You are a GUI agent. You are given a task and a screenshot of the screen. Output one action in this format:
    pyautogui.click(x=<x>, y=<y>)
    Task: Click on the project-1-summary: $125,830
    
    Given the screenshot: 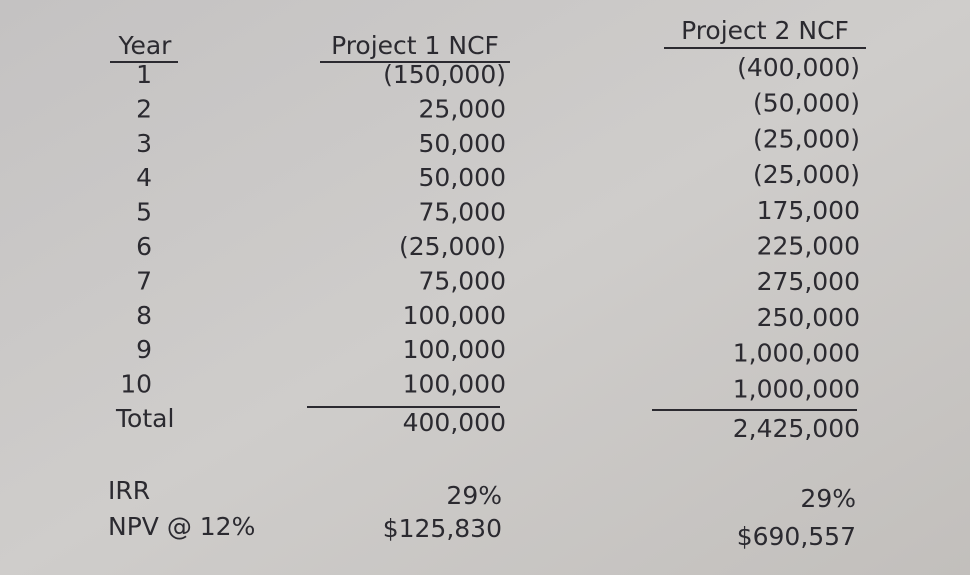 What is the action you would take?
    pyautogui.click(x=442, y=528)
    